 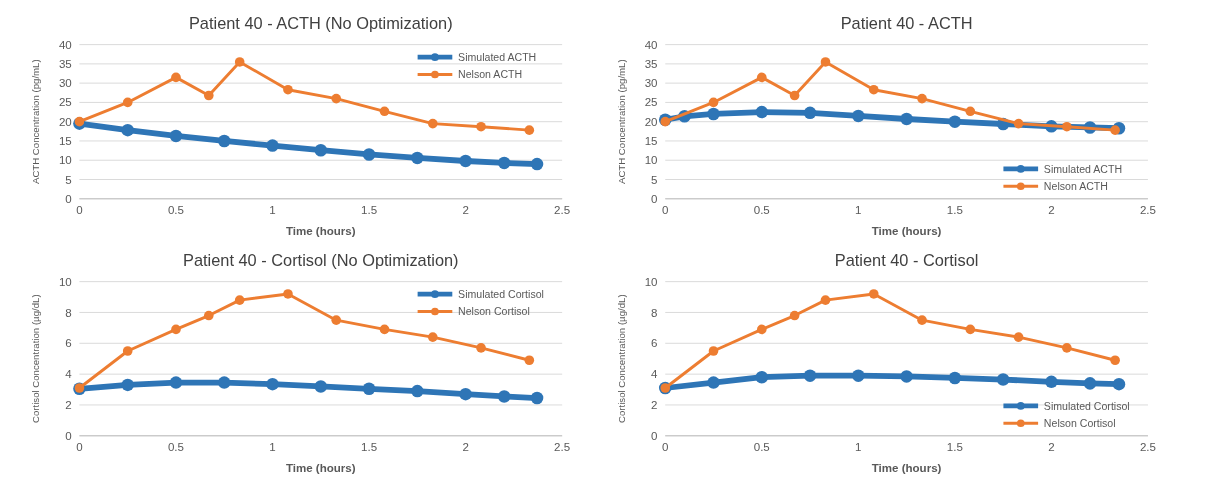 I want to click on y-tick-label: 8, so click(x=654, y=312).